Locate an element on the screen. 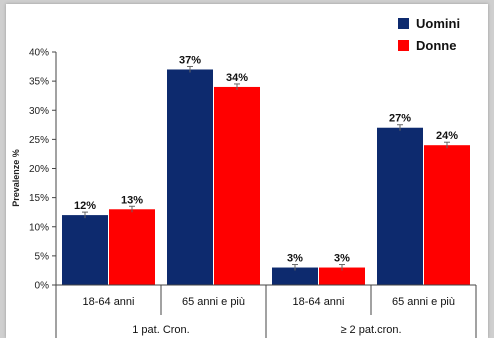  y-tick-label: 5% is located at coordinates (42, 256).